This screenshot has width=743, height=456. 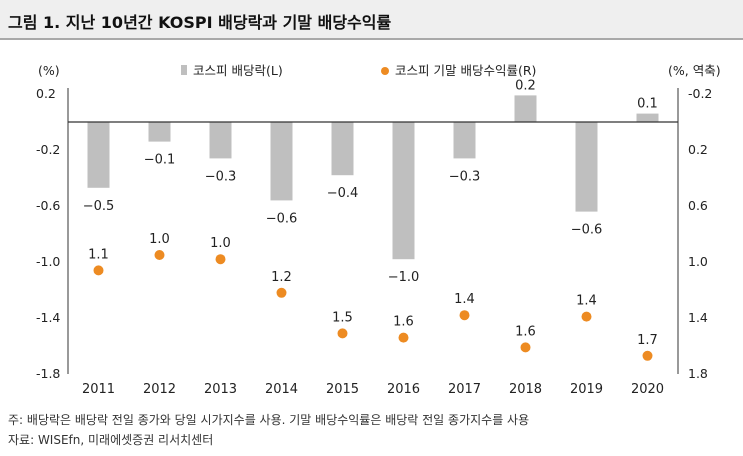 I want to click on right-axis-unit: (%, 역축), so click(x=694, y=70).